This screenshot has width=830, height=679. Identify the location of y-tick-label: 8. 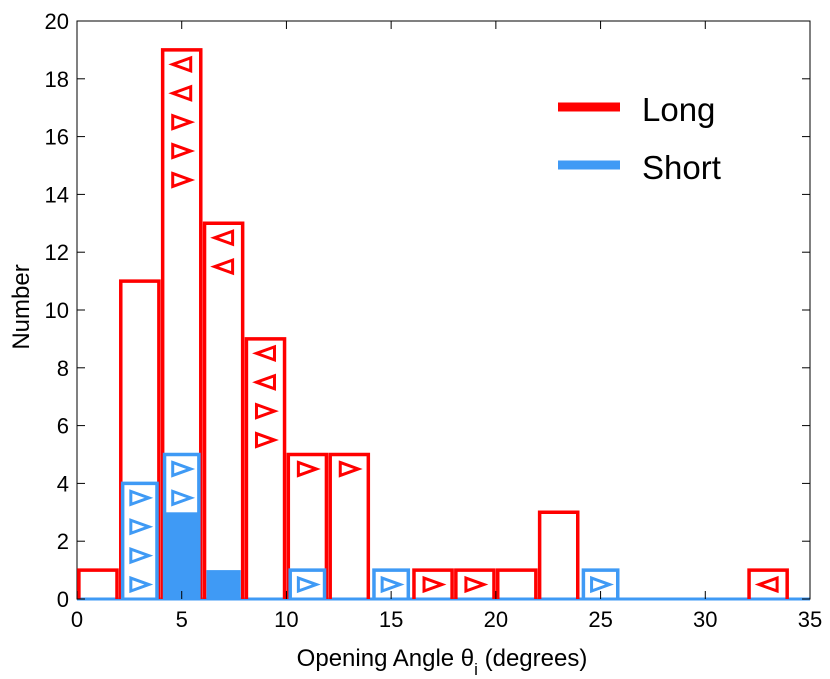
(63, 368).